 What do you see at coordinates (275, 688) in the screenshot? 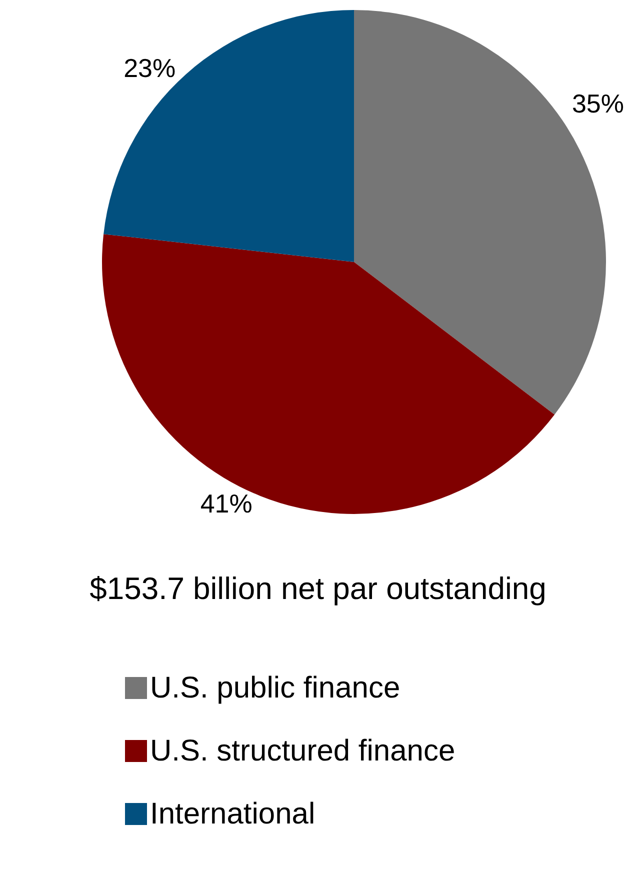
I see `legend-label: U.S. public finance` at bounding box center [275, 688].